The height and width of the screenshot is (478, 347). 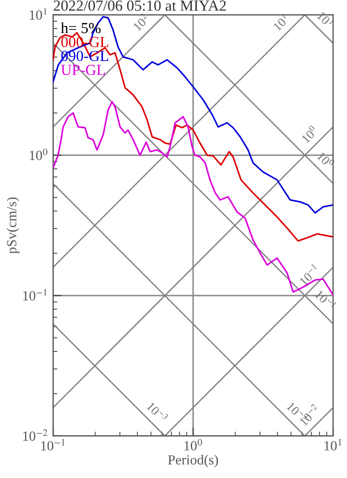 What do you see at coordinates (35, 294) in the screenshot?
I see `y-tick-label: 10$^{−1}$` at bounding box center [35, 294].